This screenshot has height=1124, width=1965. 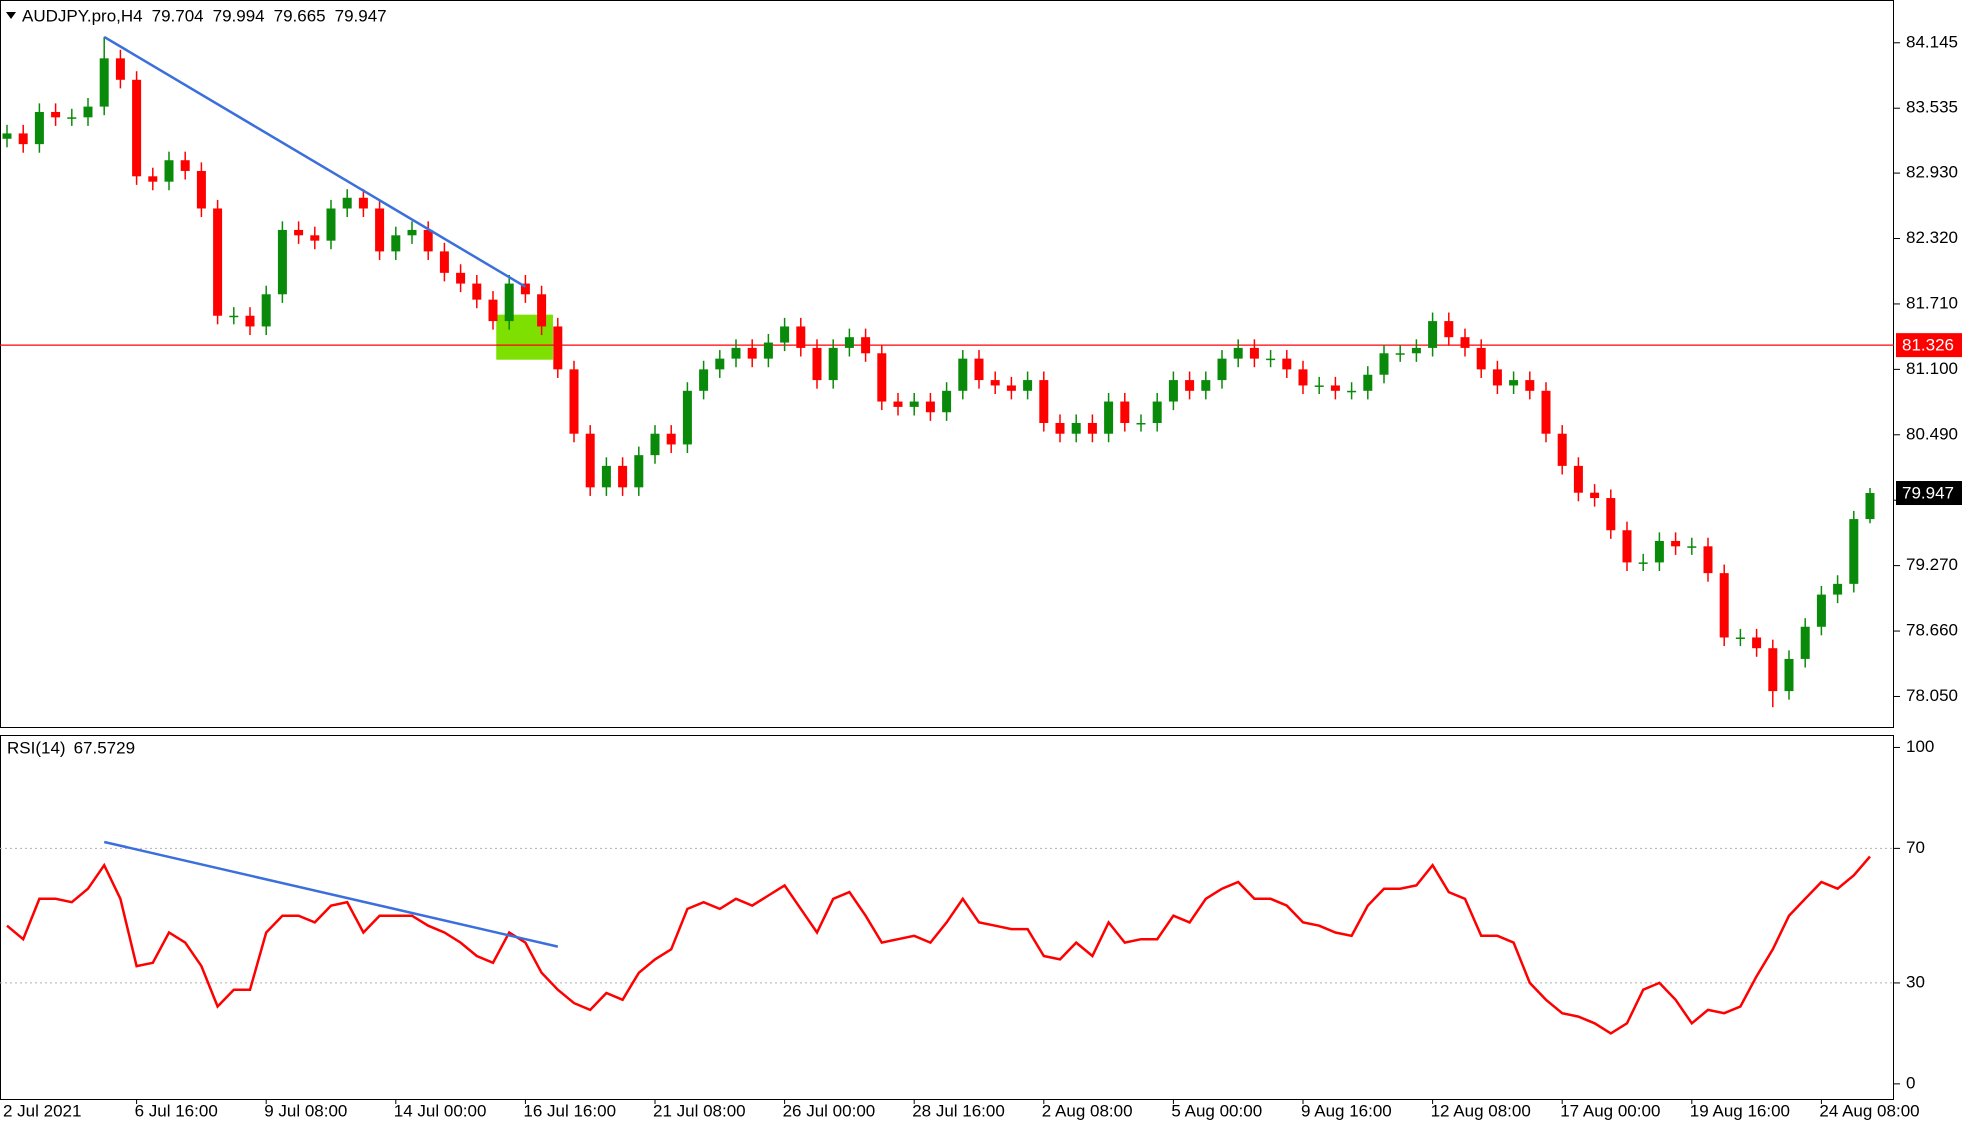 What do you see at coordinates (1932, 41) in the screenshot?
I see `y-tick-label: 84.145` at bounding box center [1932, 41].